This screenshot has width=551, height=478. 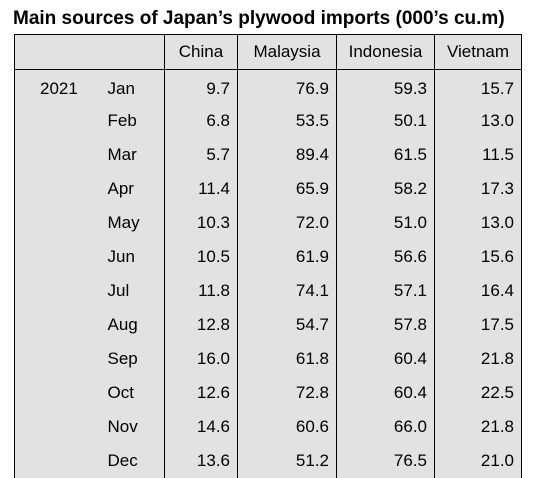 I want to click on header-row: China Malaysia Indonesia Vietnam, so click(x=268, y=52).